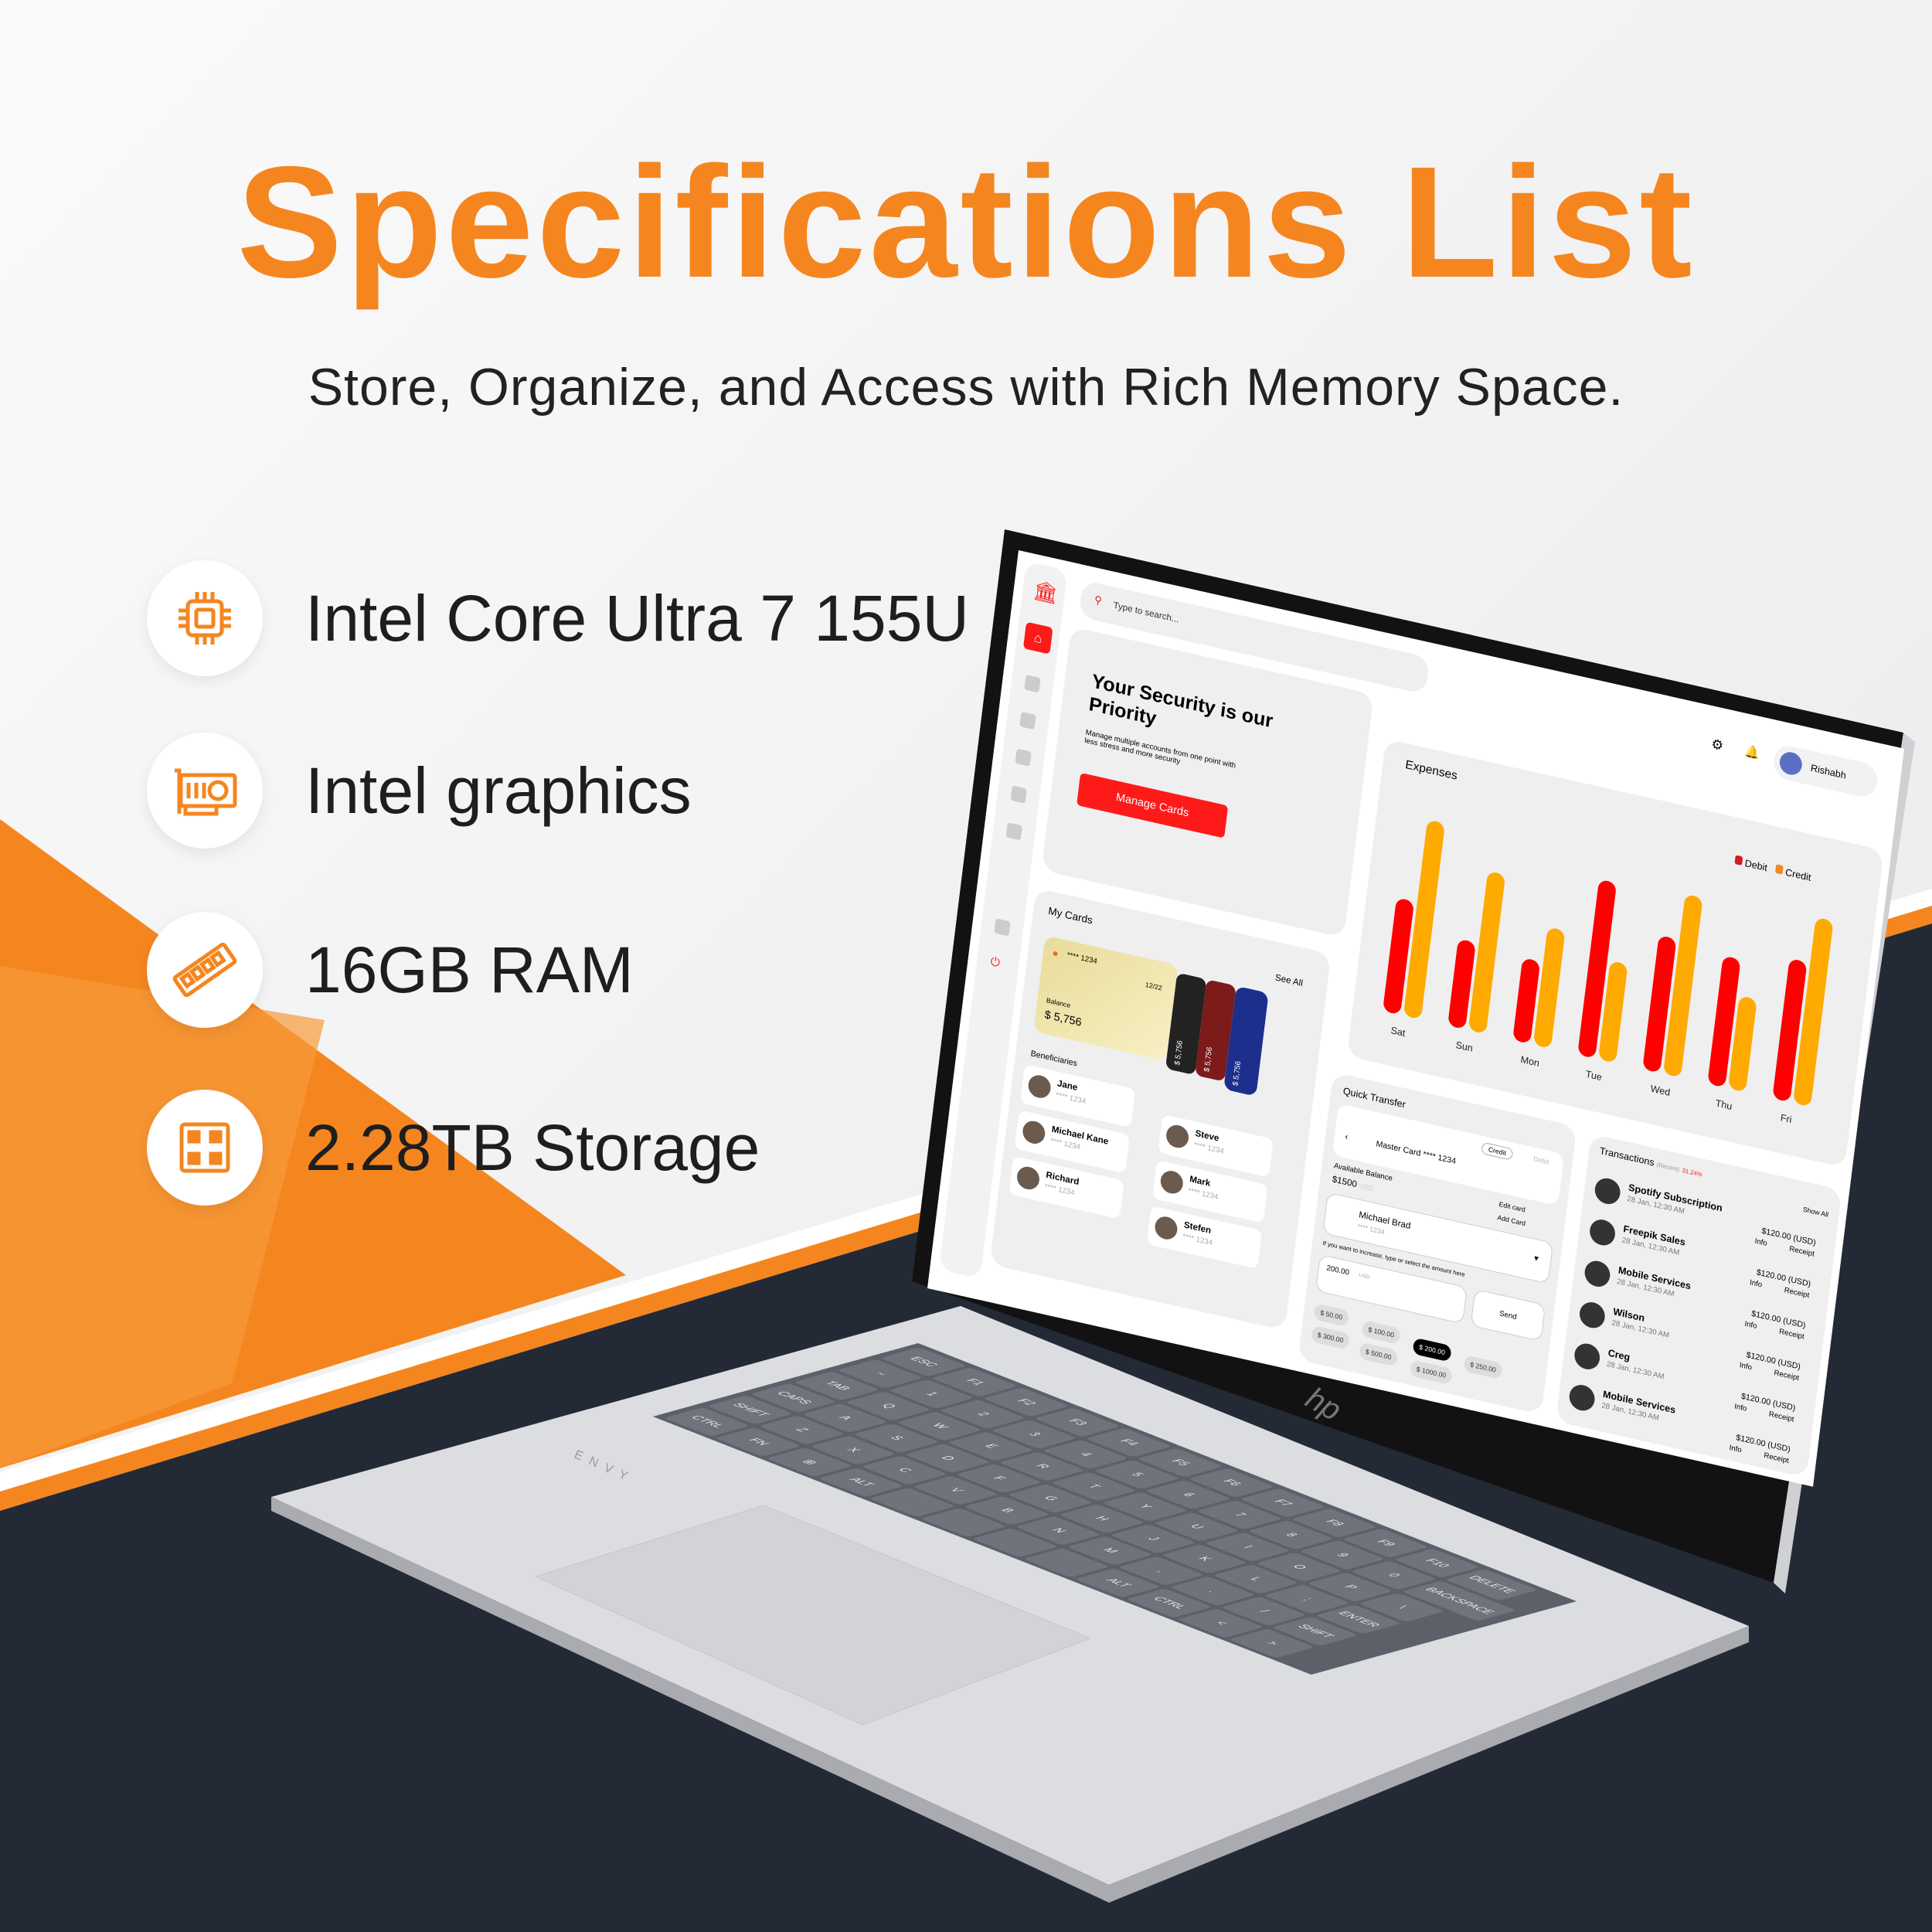  I want to click on spec-graphics: Intel graphics, so click(420, 791).